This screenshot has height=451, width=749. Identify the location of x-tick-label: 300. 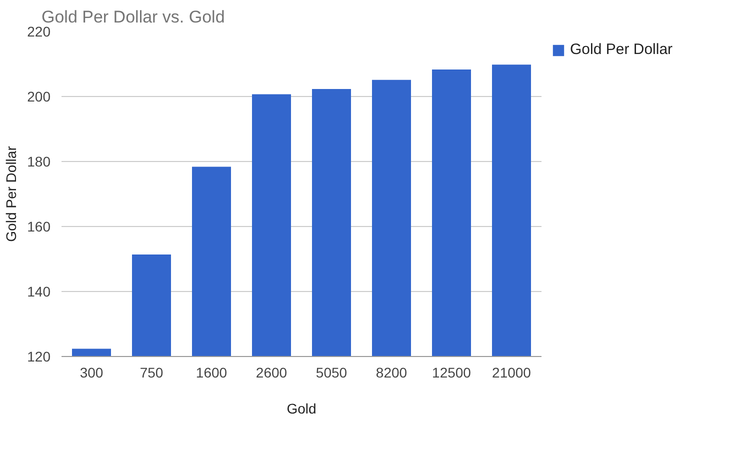
(92, 372).